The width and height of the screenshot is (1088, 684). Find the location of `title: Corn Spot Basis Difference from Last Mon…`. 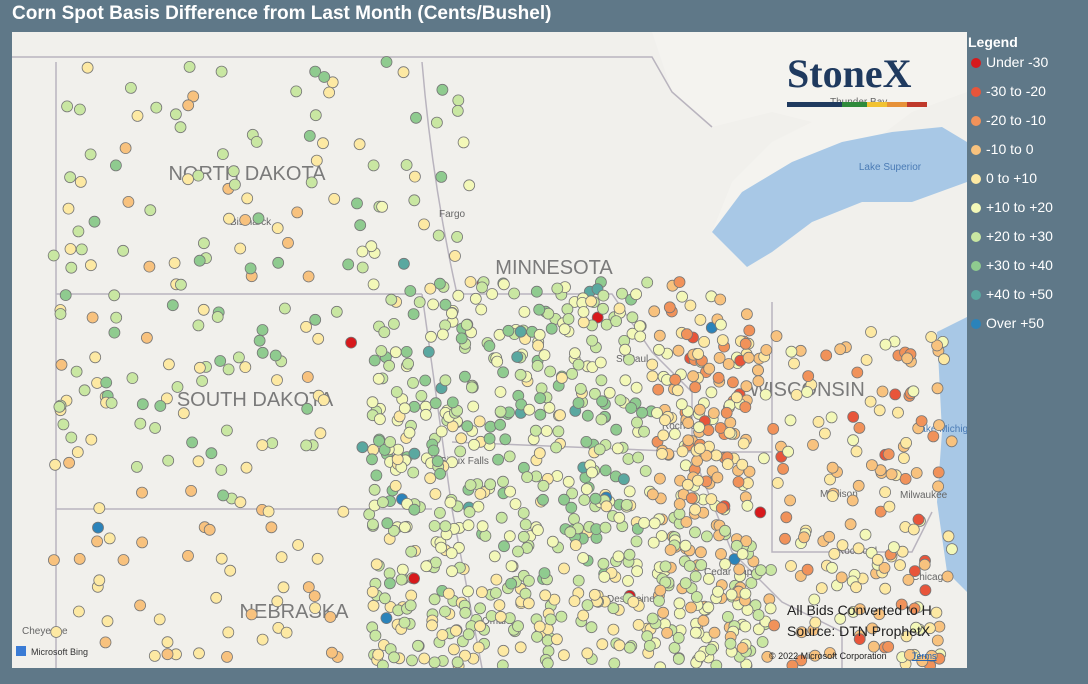

title: Corn Spot Basis Difference from Last Mon… is located at coordinates (282, 13).